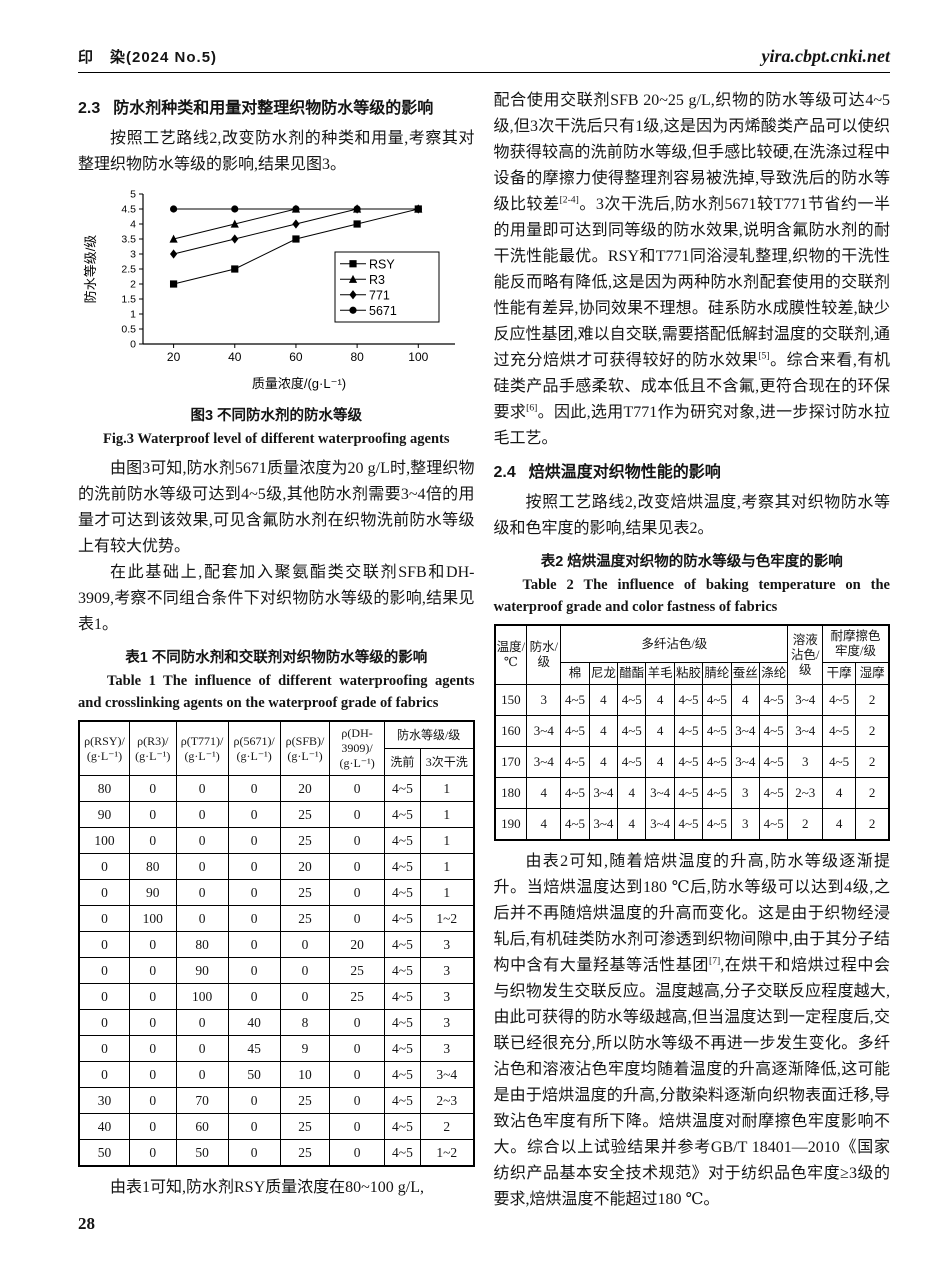 This screenshot has height=1280, width=950. I want to click on table-cell: 90, so click(152, 892).